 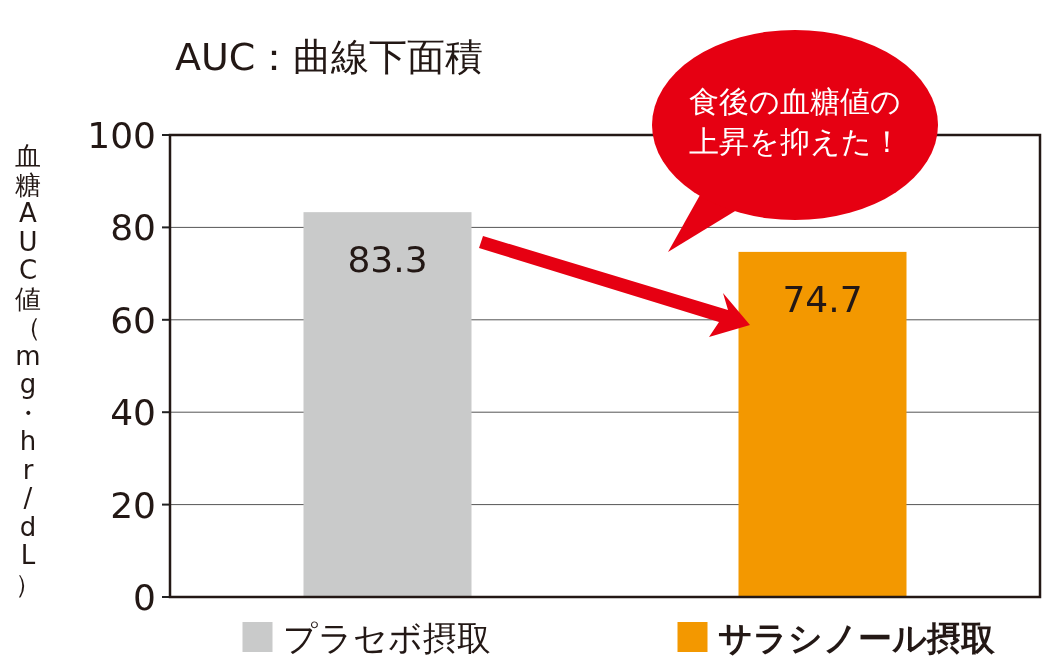 I want to click on y-tick-label: 0, so click(x=144, y=597).